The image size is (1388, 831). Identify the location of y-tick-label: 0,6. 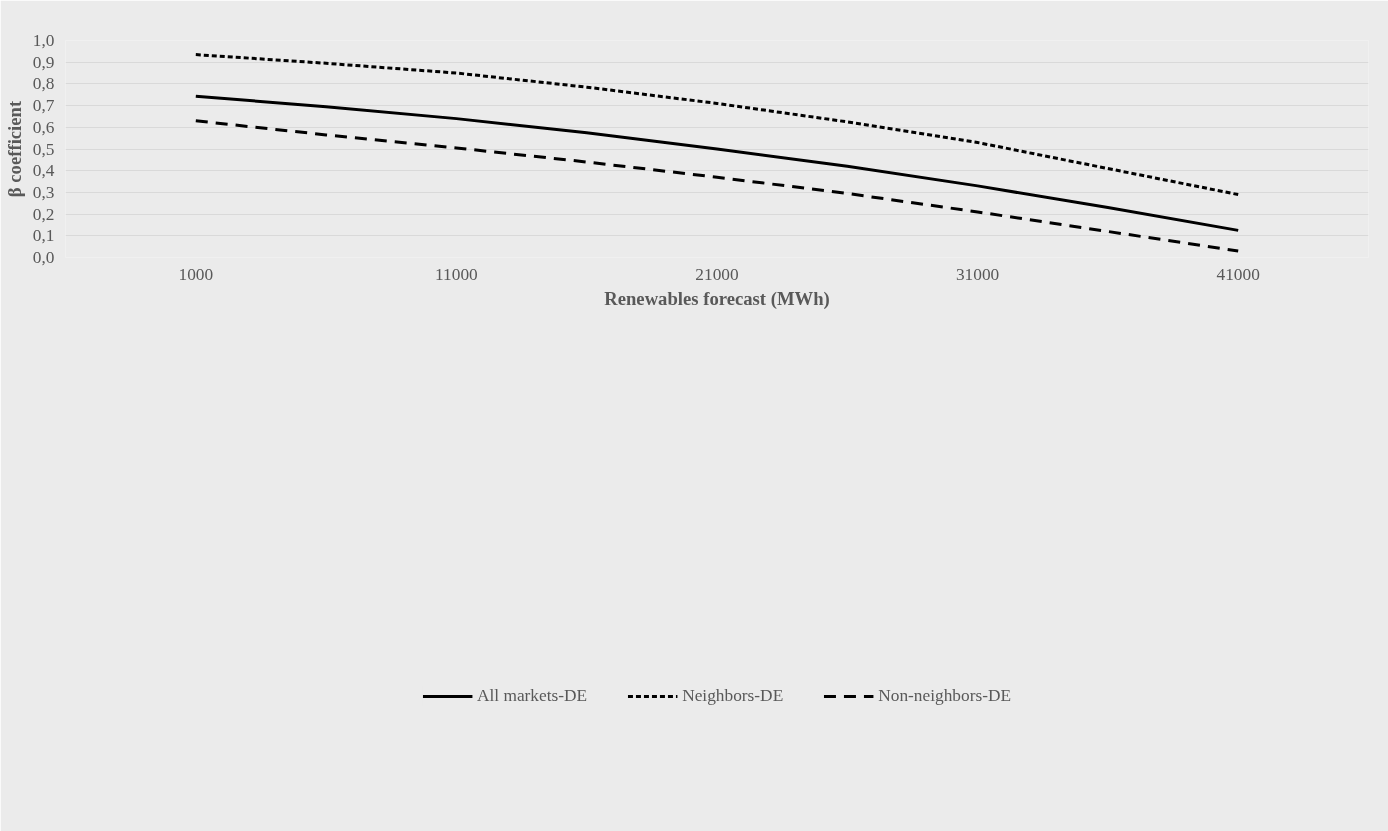
(43, 127).